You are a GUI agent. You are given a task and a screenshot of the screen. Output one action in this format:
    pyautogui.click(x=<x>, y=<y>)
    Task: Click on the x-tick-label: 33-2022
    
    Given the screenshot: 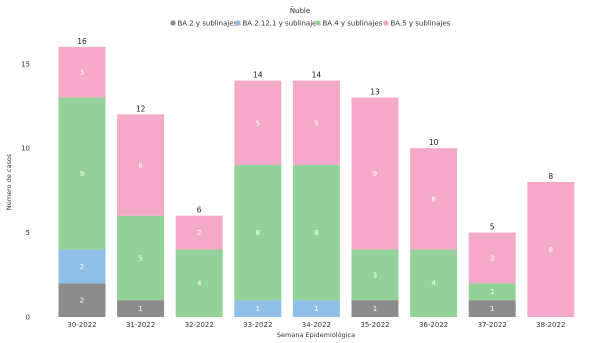 What is the action you would take?
    pyautogui.click(x=257, y=325)
    